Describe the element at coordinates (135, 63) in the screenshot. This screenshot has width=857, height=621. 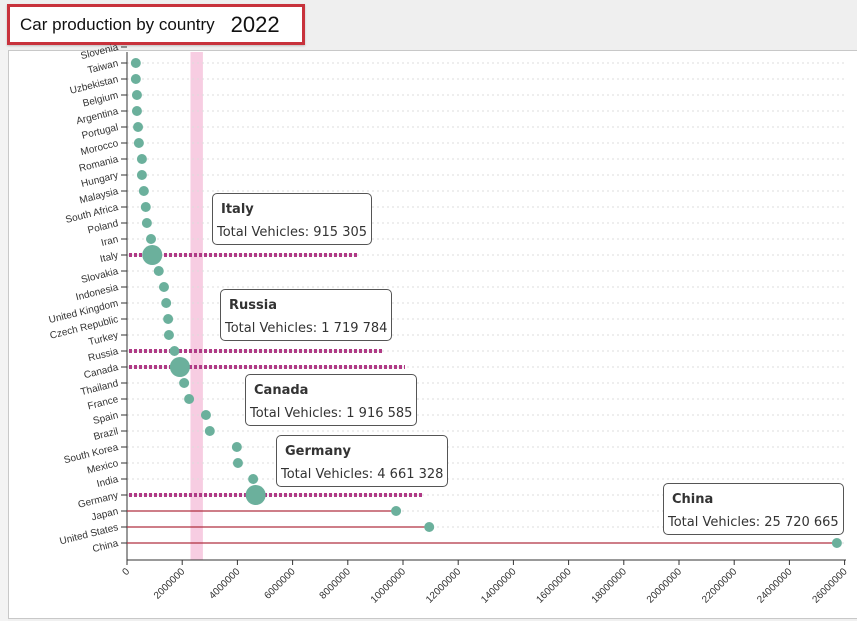
I see `data-point-taiwan` at that location.